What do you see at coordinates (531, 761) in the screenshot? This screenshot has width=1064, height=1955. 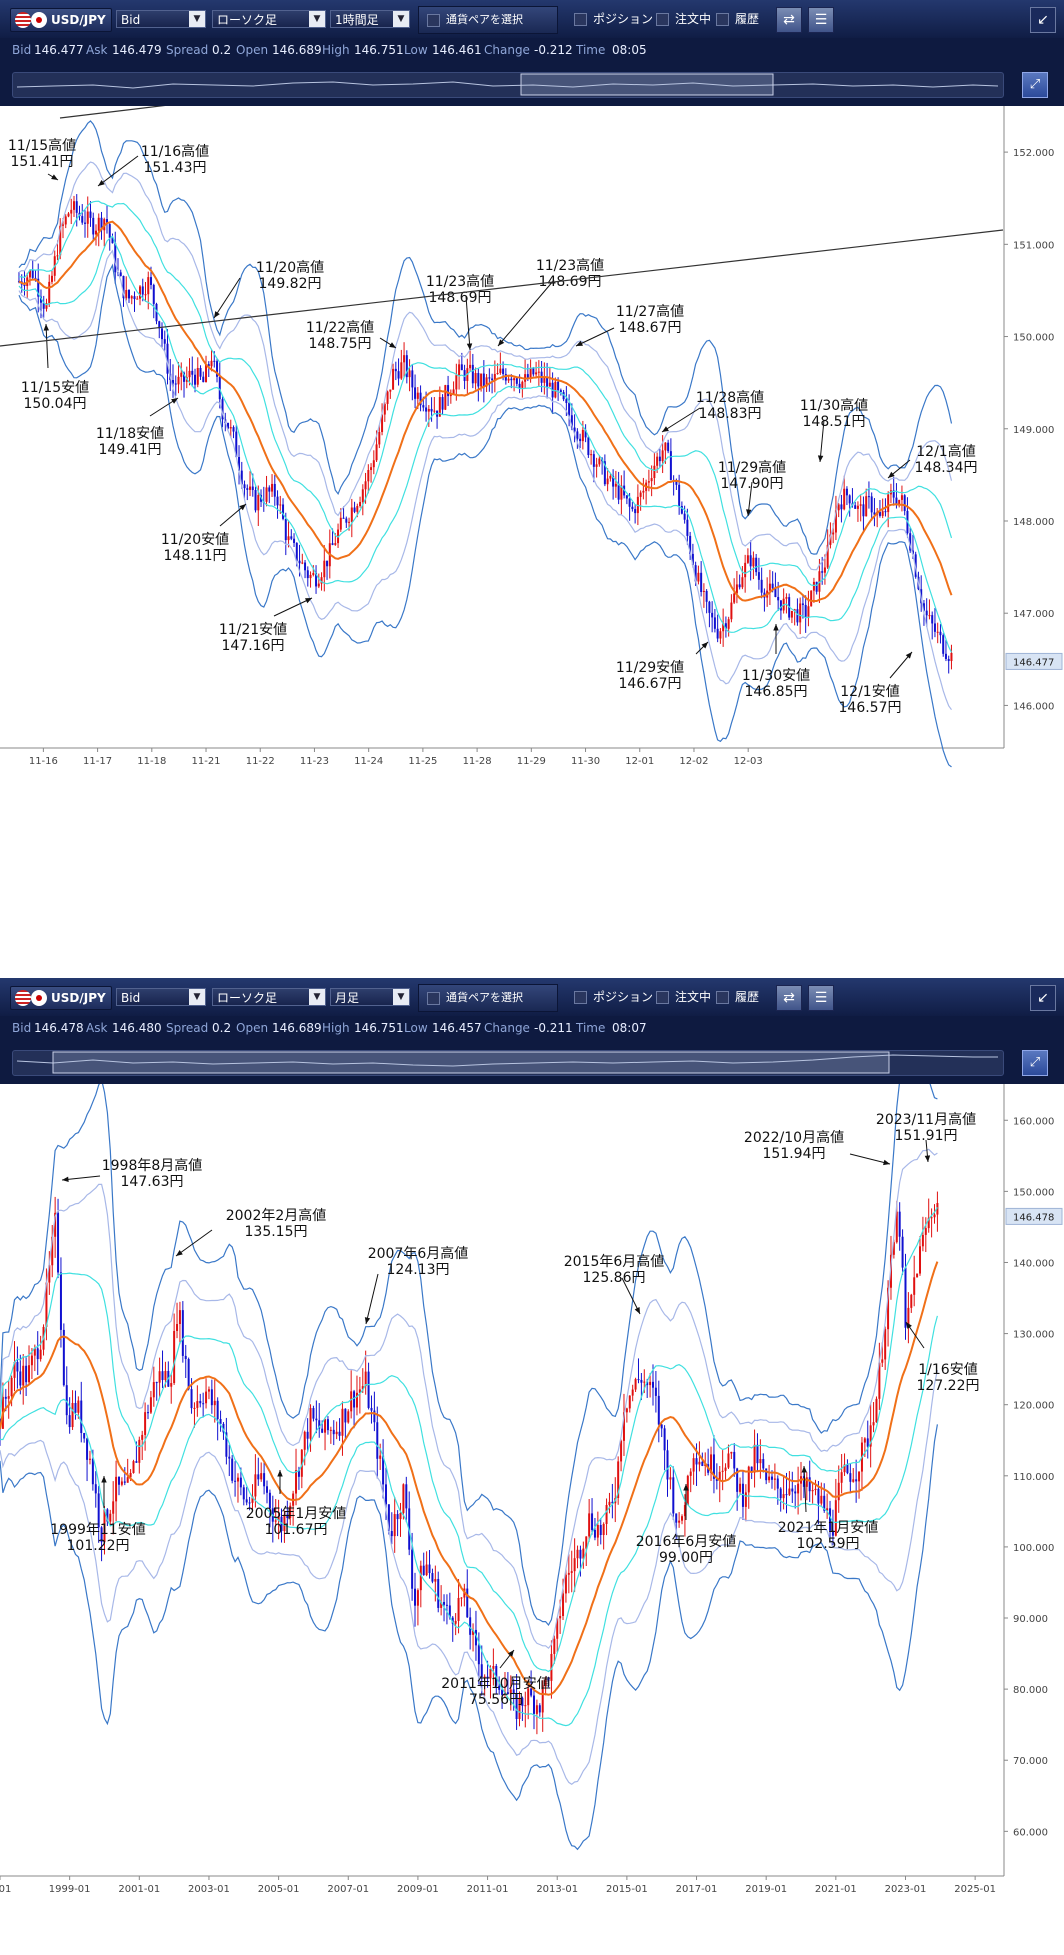 I see `time-tick-label: 11-29` at bounding box center [531, 761].